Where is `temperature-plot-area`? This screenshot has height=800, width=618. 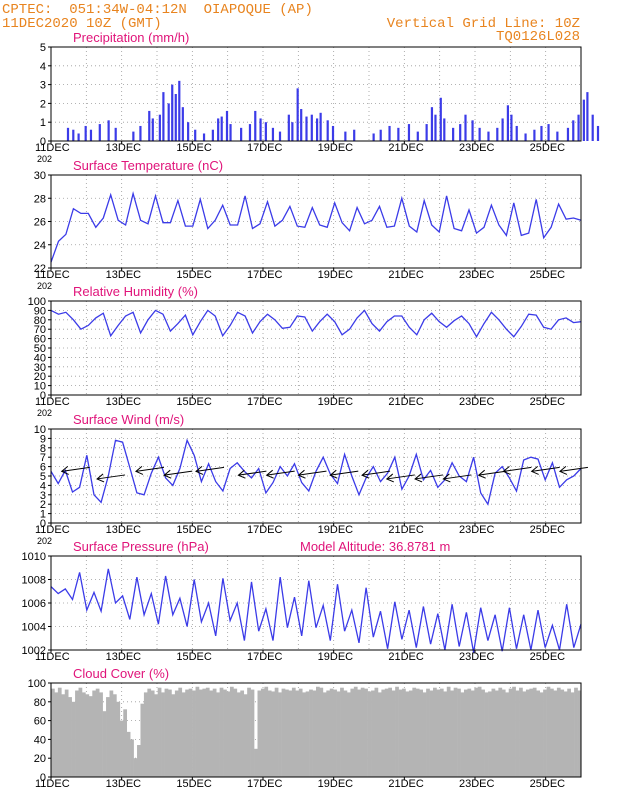
temperature-plot-area is located at coordinates (316, 221).